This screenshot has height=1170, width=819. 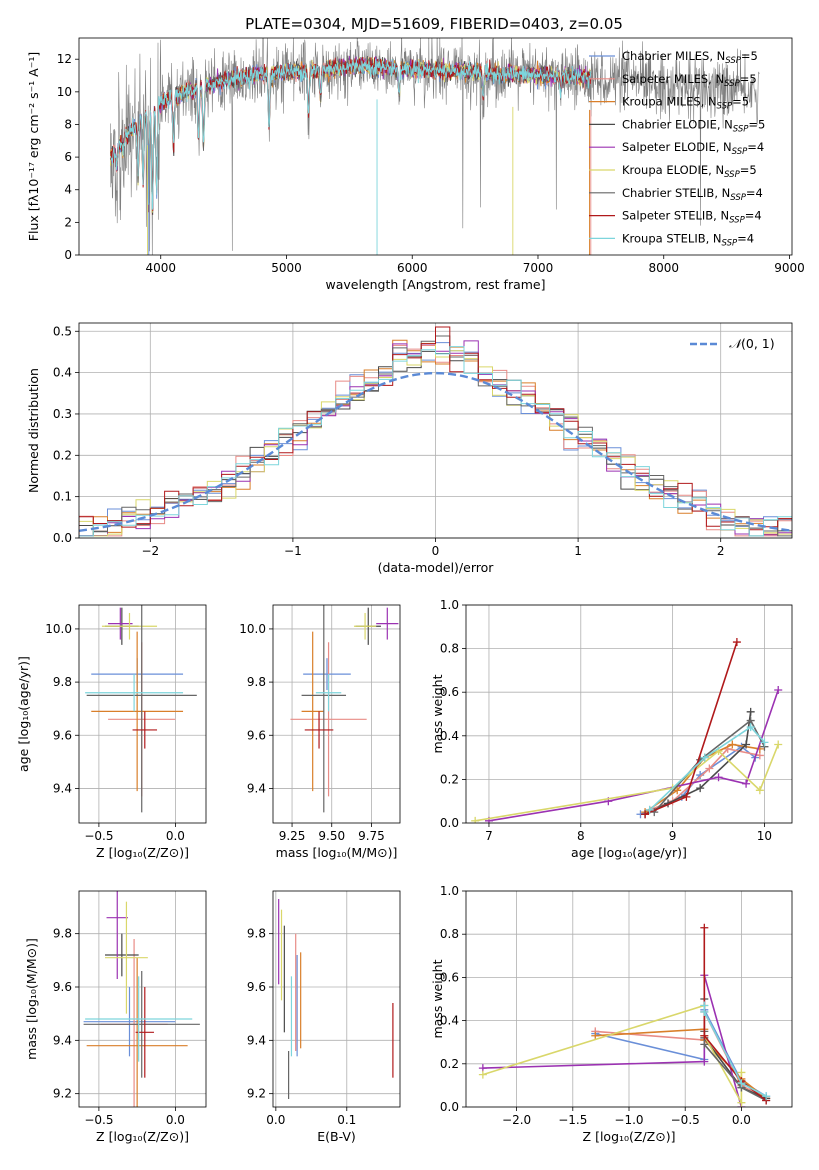 I want to click on x-tick-label: −1.5, so click(x=572, y=1120).